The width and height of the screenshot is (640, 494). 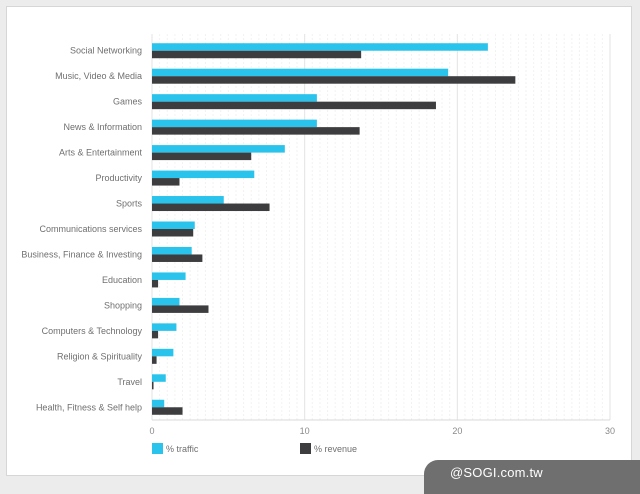 What do you see at coordinates (98, 76) in the screenshot?
I see `category-label: Music, Video & Media` at bounding box center [98, 76].